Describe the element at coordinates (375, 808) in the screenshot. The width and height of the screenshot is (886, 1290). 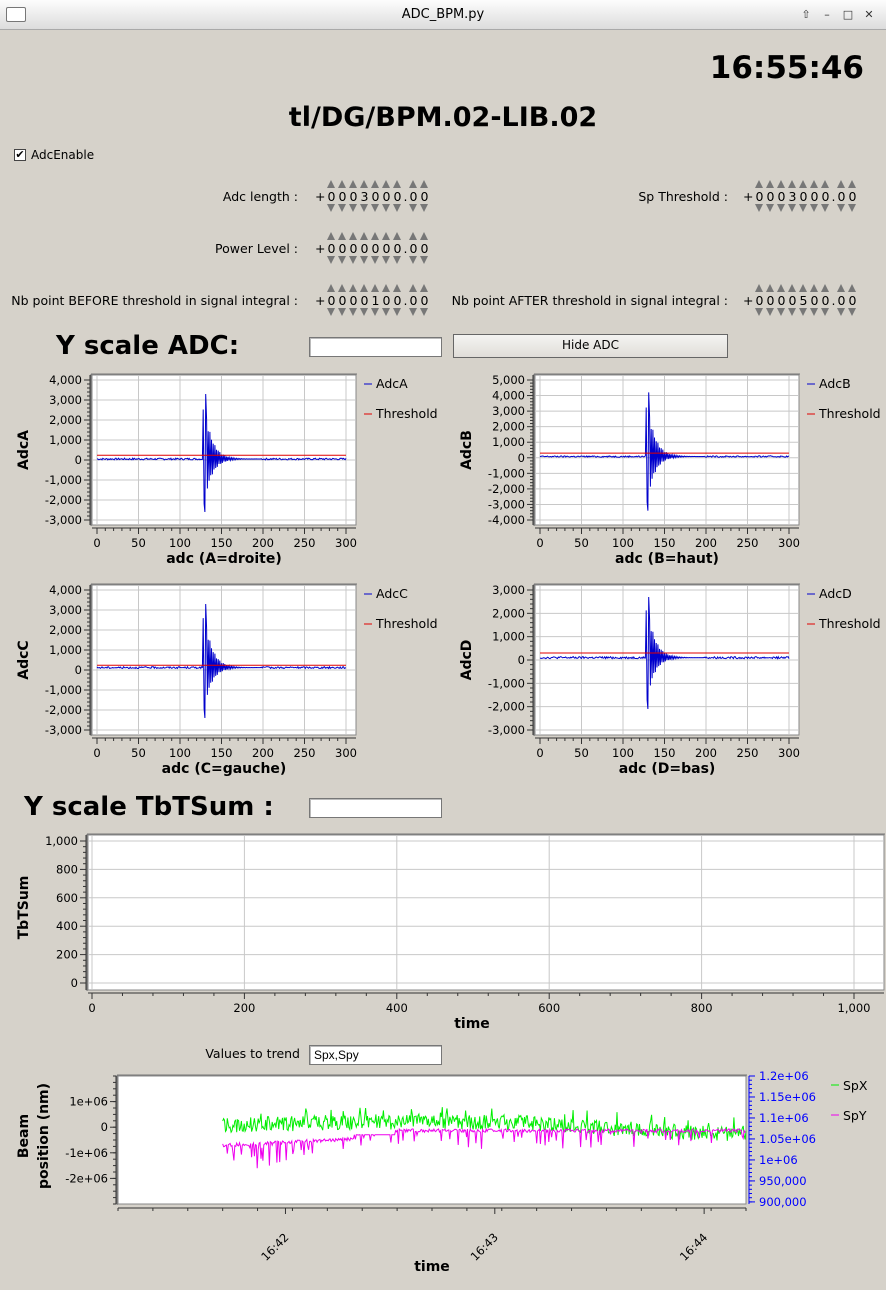
I see `y-scale-tbt-input` at that location.